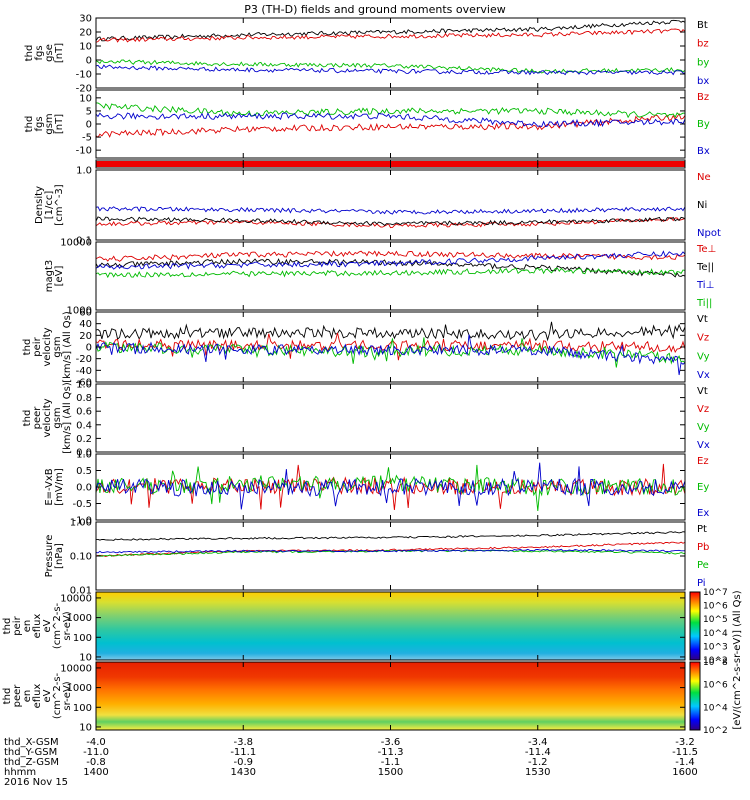 The width and height of the screenshot is (750, 800). Describe the element at coordinates (695, 696) in the screenshot. I see `colorbar-strip` at that location.